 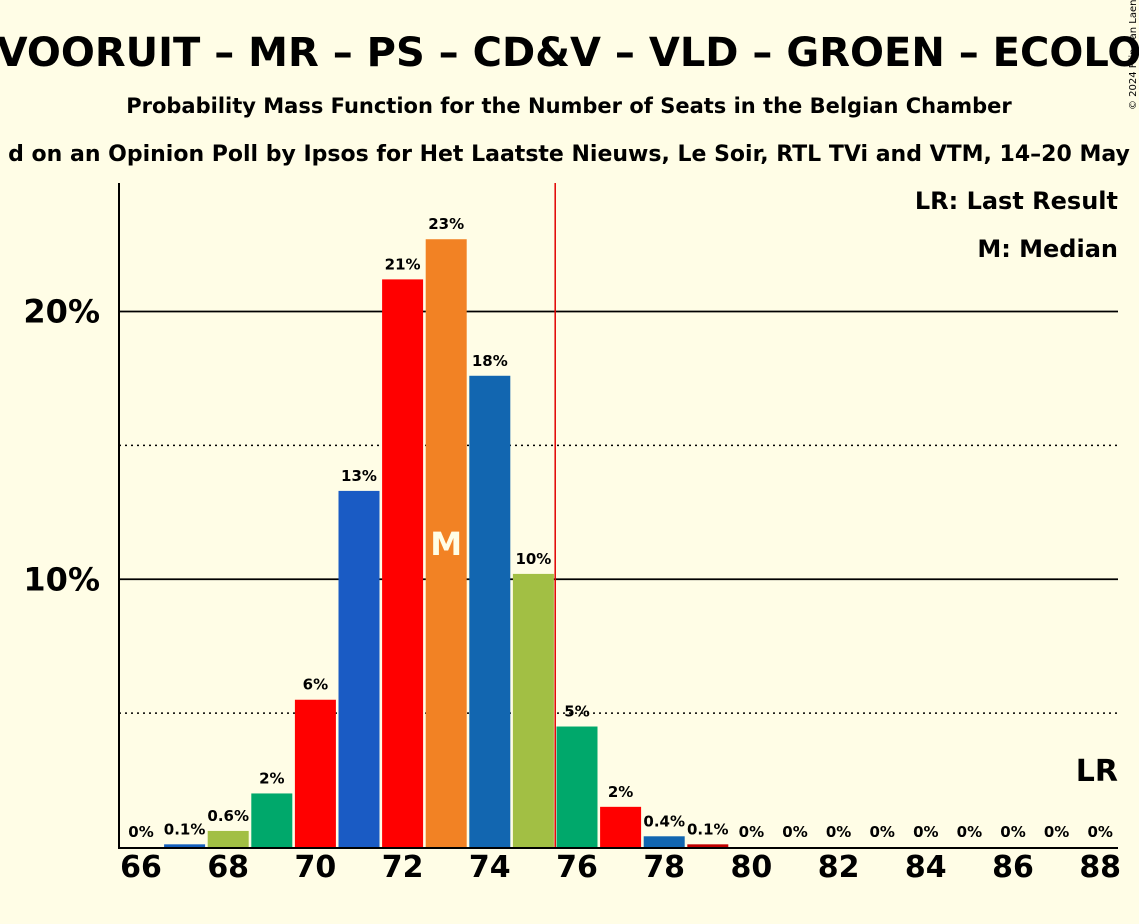 What do you see at coordinates (1047, 249) in the screenshot?
I see `legend-median: M: Median` at bounding box center [1047, 249].